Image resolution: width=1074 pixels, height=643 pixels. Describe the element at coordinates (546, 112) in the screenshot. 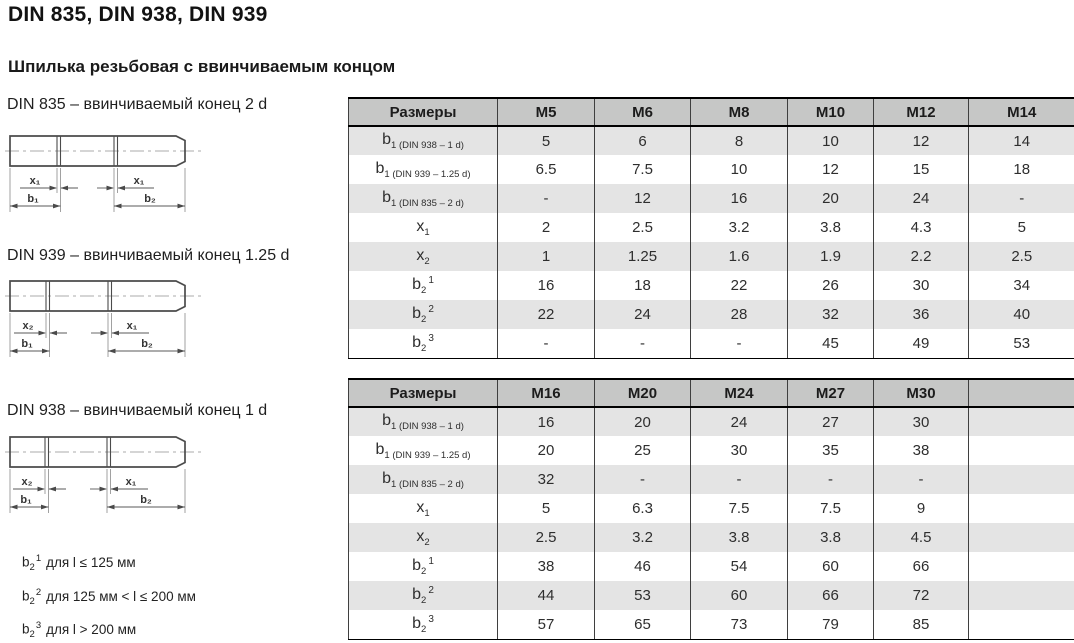

I see `size-column-header: M5` at that location.